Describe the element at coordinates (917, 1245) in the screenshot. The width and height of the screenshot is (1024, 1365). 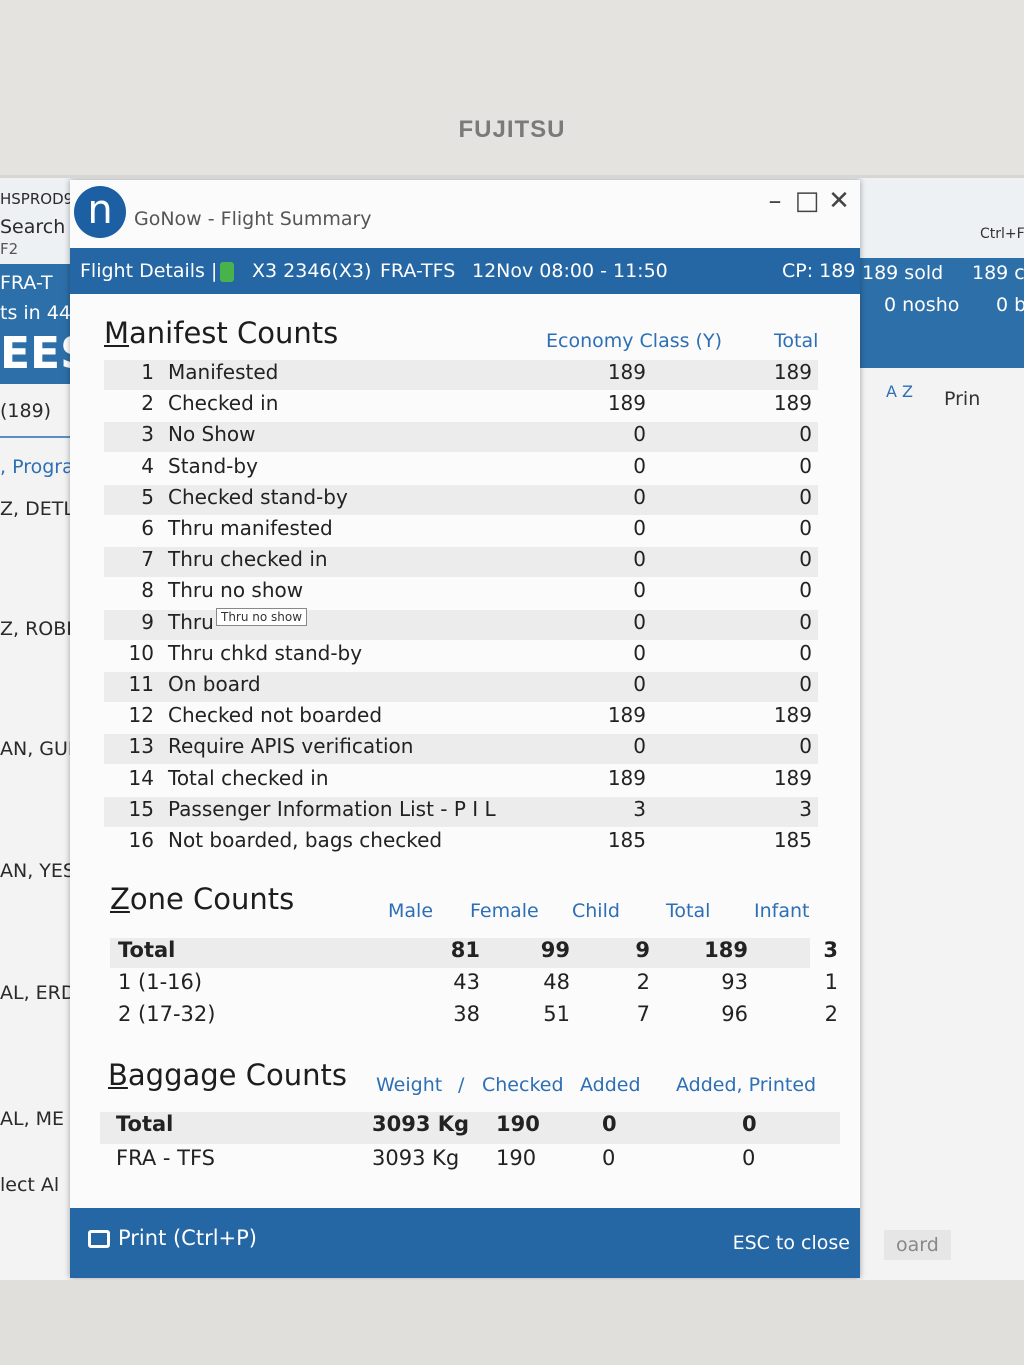
I see `board-button: oard` at that location.